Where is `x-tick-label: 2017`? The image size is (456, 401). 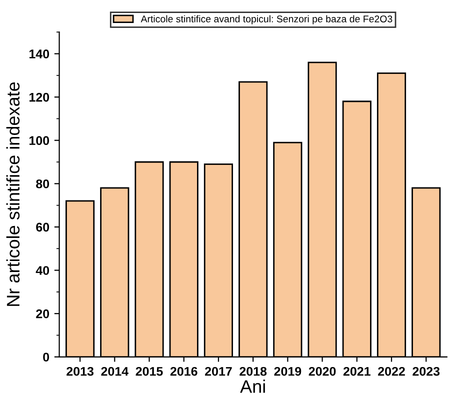
x-tick-label: 2017 is located at coordinates (218, 371).